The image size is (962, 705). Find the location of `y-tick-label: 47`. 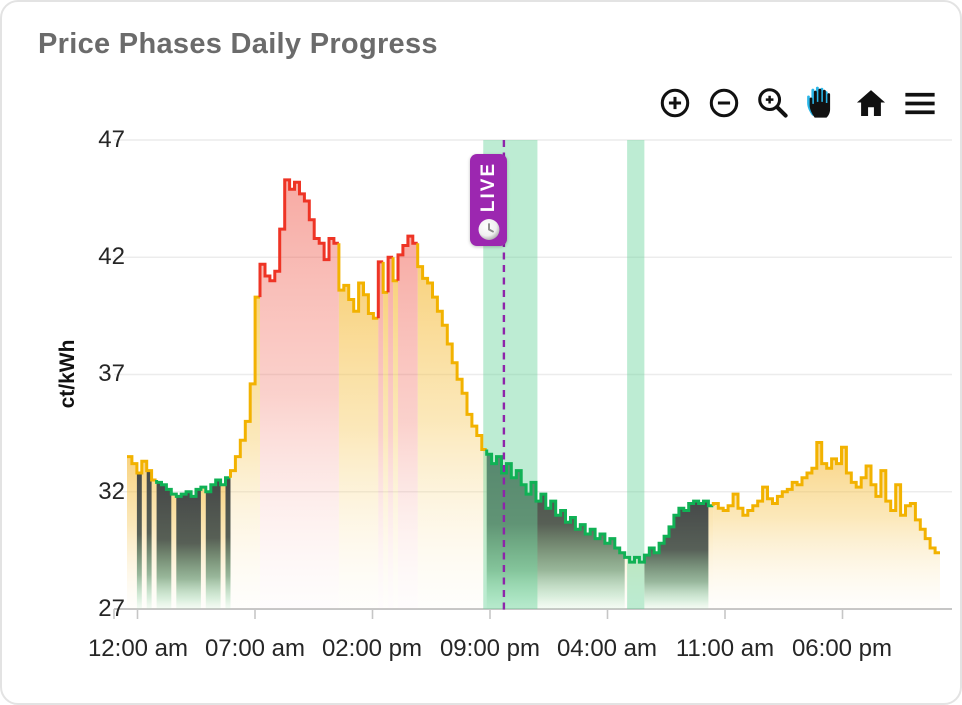

y-tick-label: 47 is located at coordinates (111, 139).